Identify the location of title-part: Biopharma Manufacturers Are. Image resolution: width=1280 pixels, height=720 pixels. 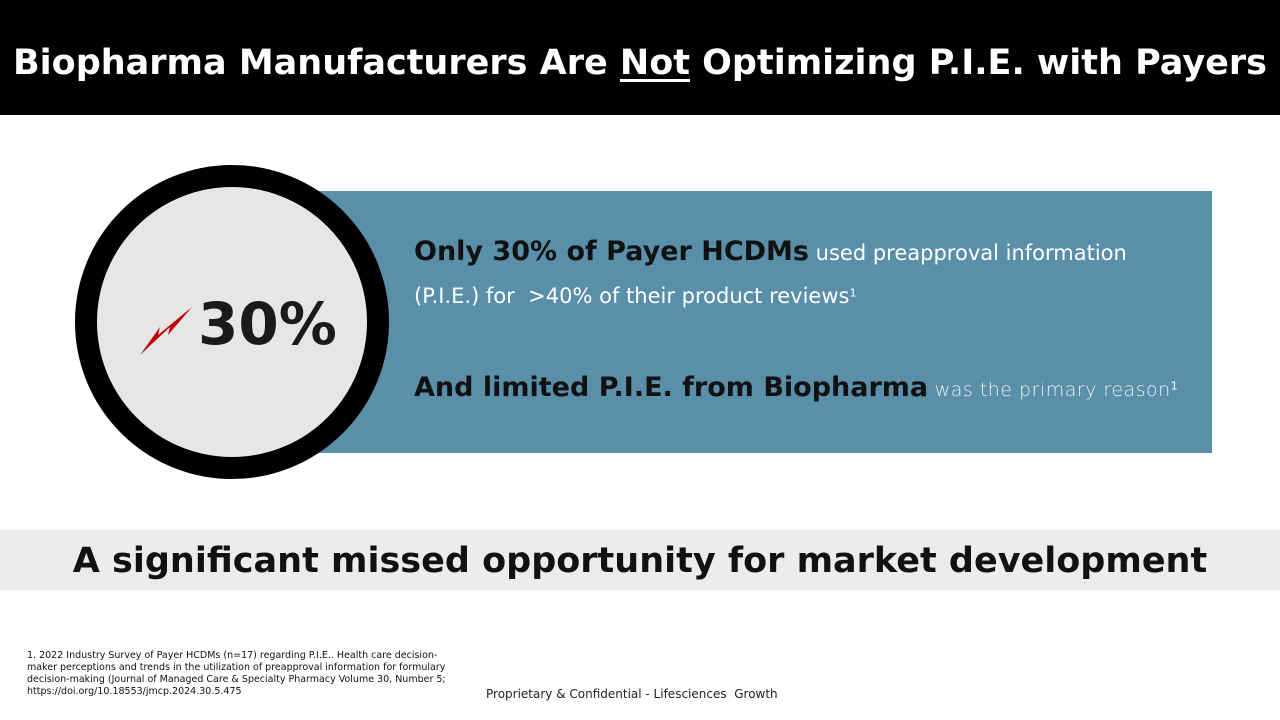
(316, 63).